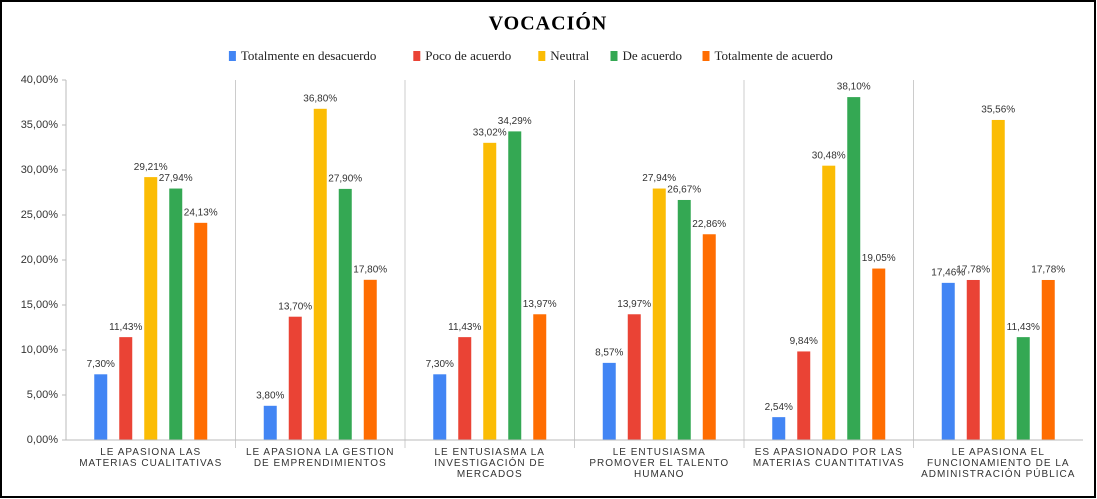  What do you see at coordinates (948, 273) in the screenshot?
I see `data-label: 17,46%` at bounding box center [948, 273].